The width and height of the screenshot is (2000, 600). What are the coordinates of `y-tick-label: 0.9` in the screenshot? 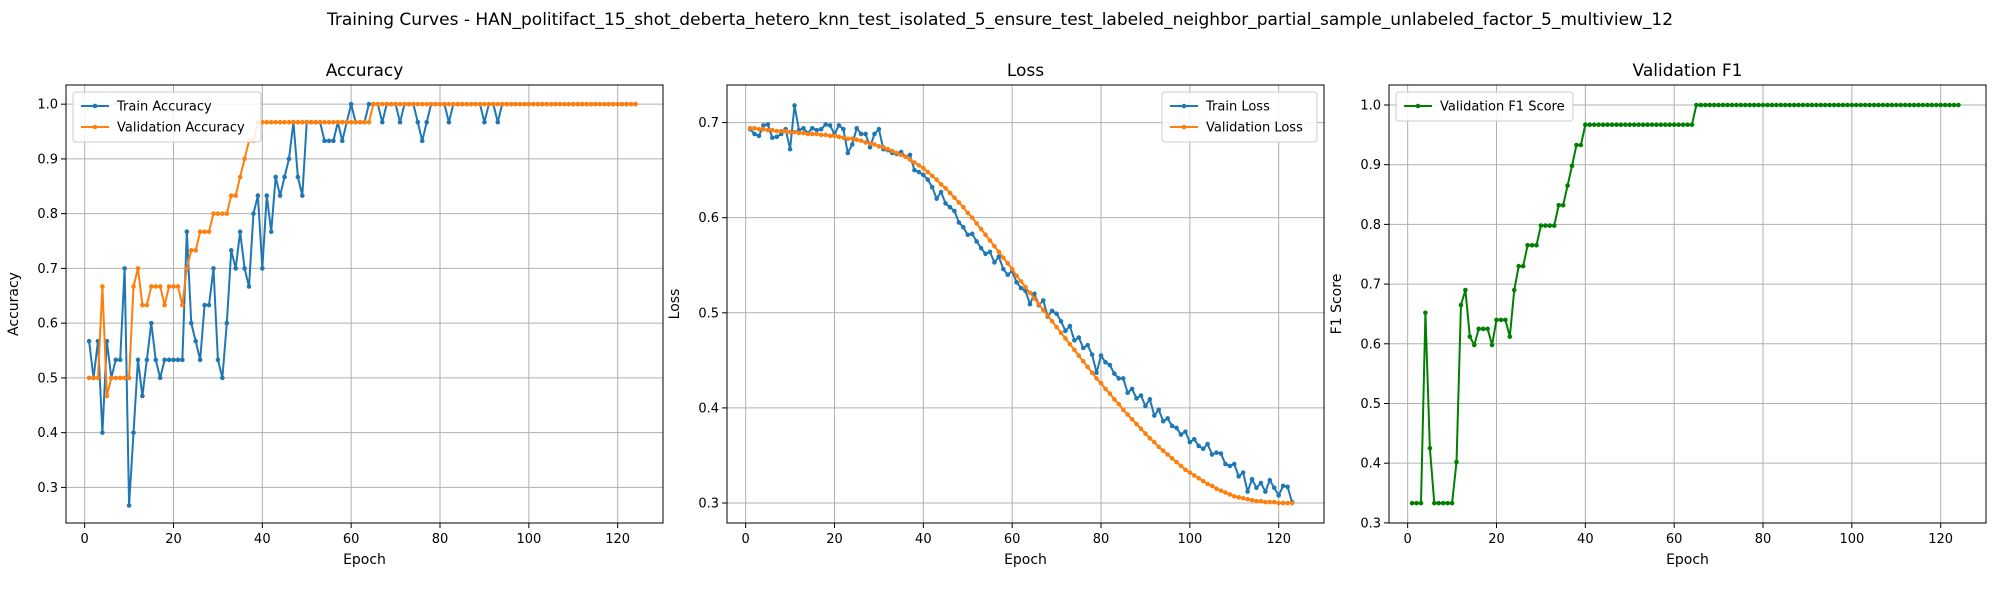 It's located at (1370, 165).